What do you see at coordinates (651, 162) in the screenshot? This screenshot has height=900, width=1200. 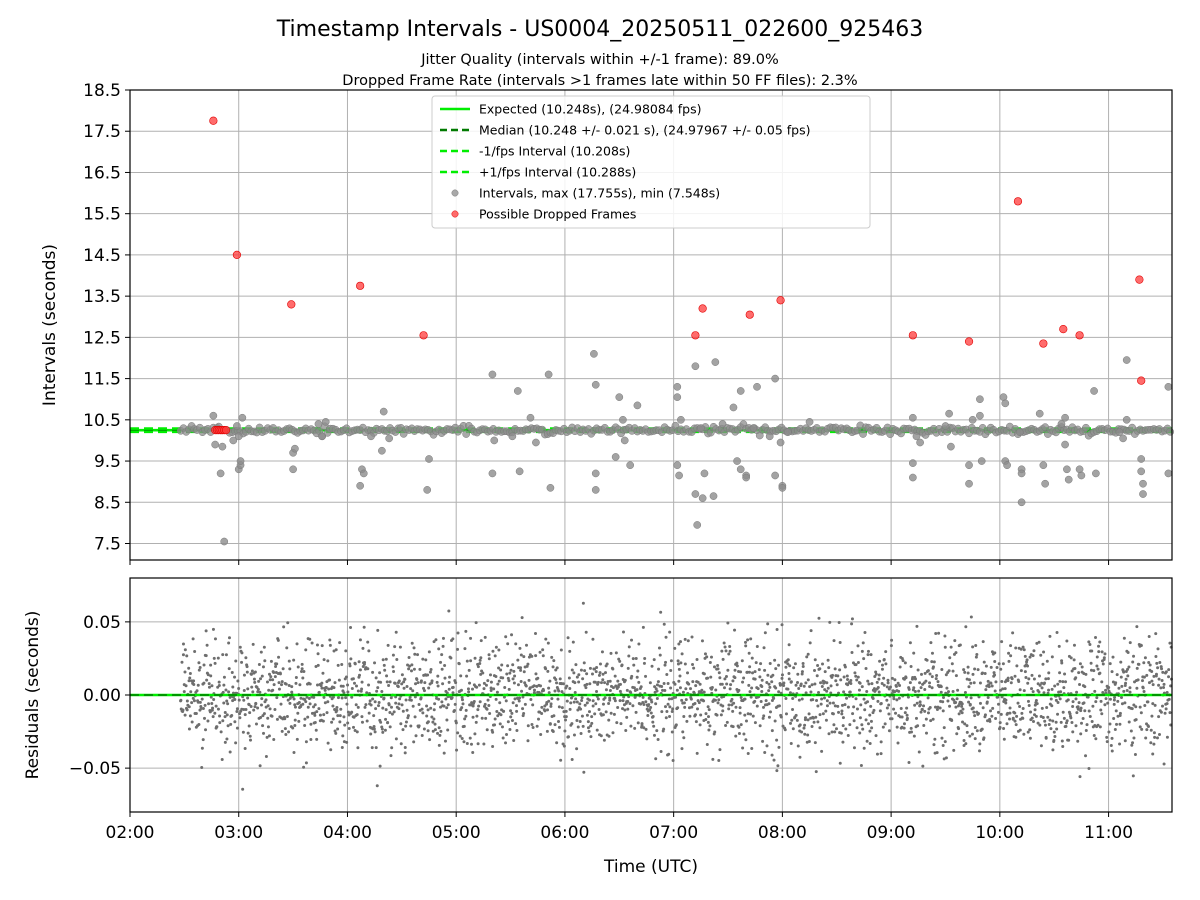 I see `legend-box` at bounding box center [651, 162].